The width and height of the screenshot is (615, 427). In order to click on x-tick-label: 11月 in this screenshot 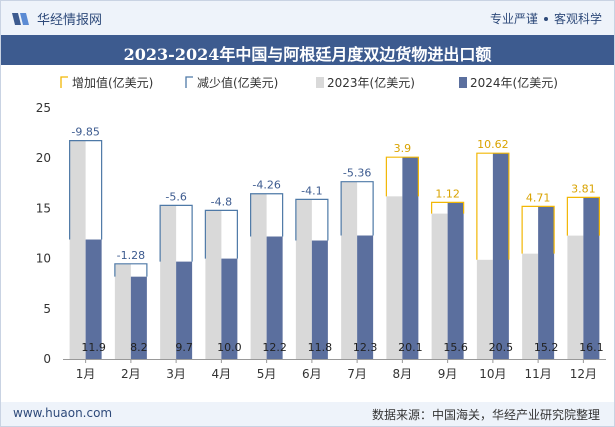, I will do `click(537, 374)`.